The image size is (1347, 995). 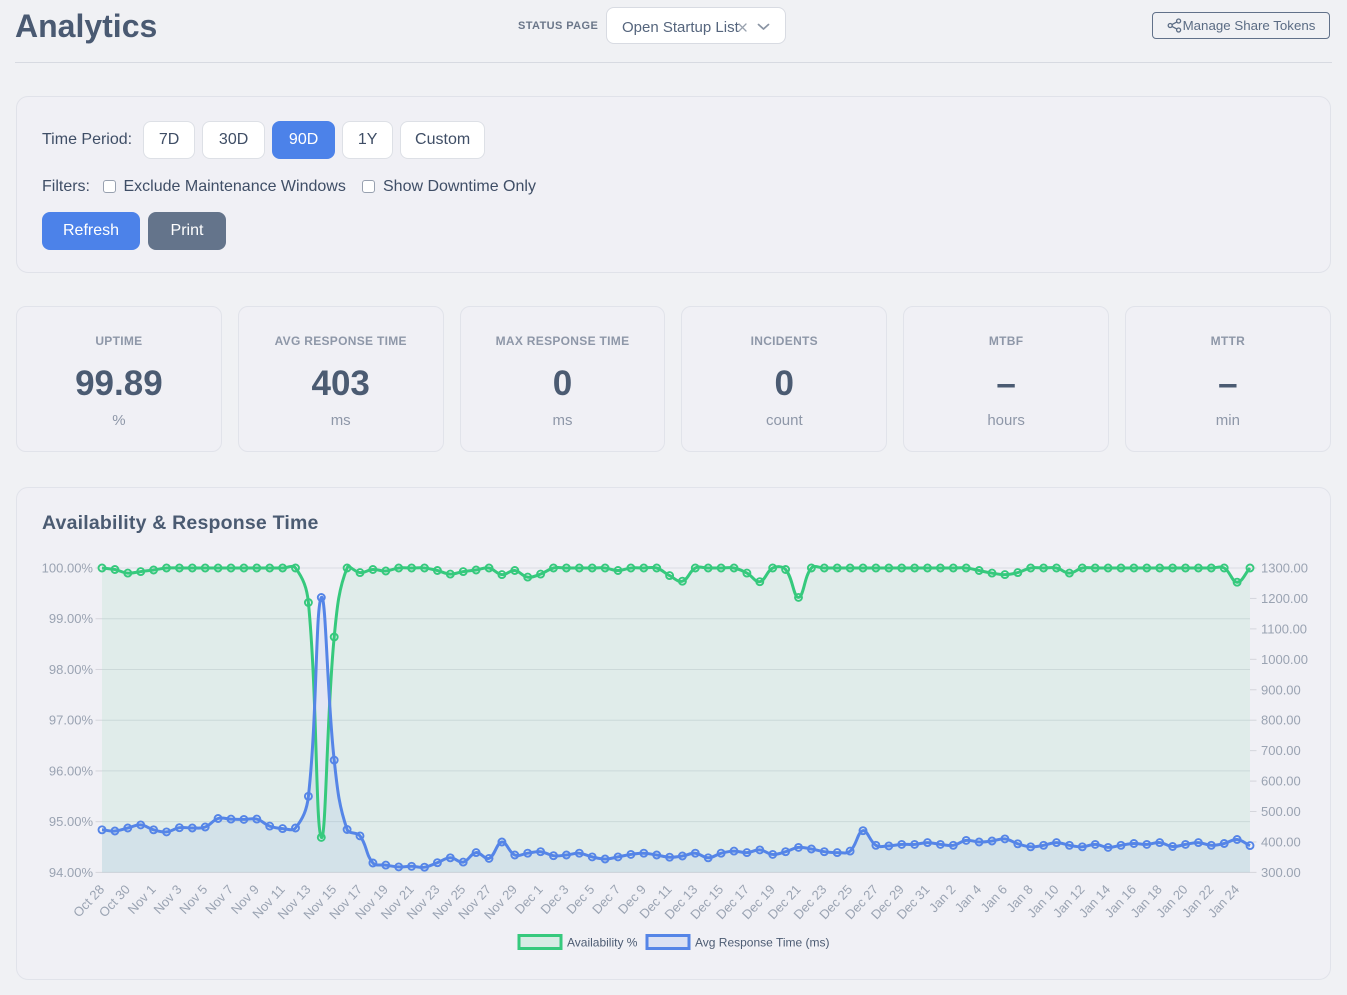 What do you see at coordinates (1281, 750) in the screenshot?
I see `svg-text: 700.00` at bounding box center [1281, 750].